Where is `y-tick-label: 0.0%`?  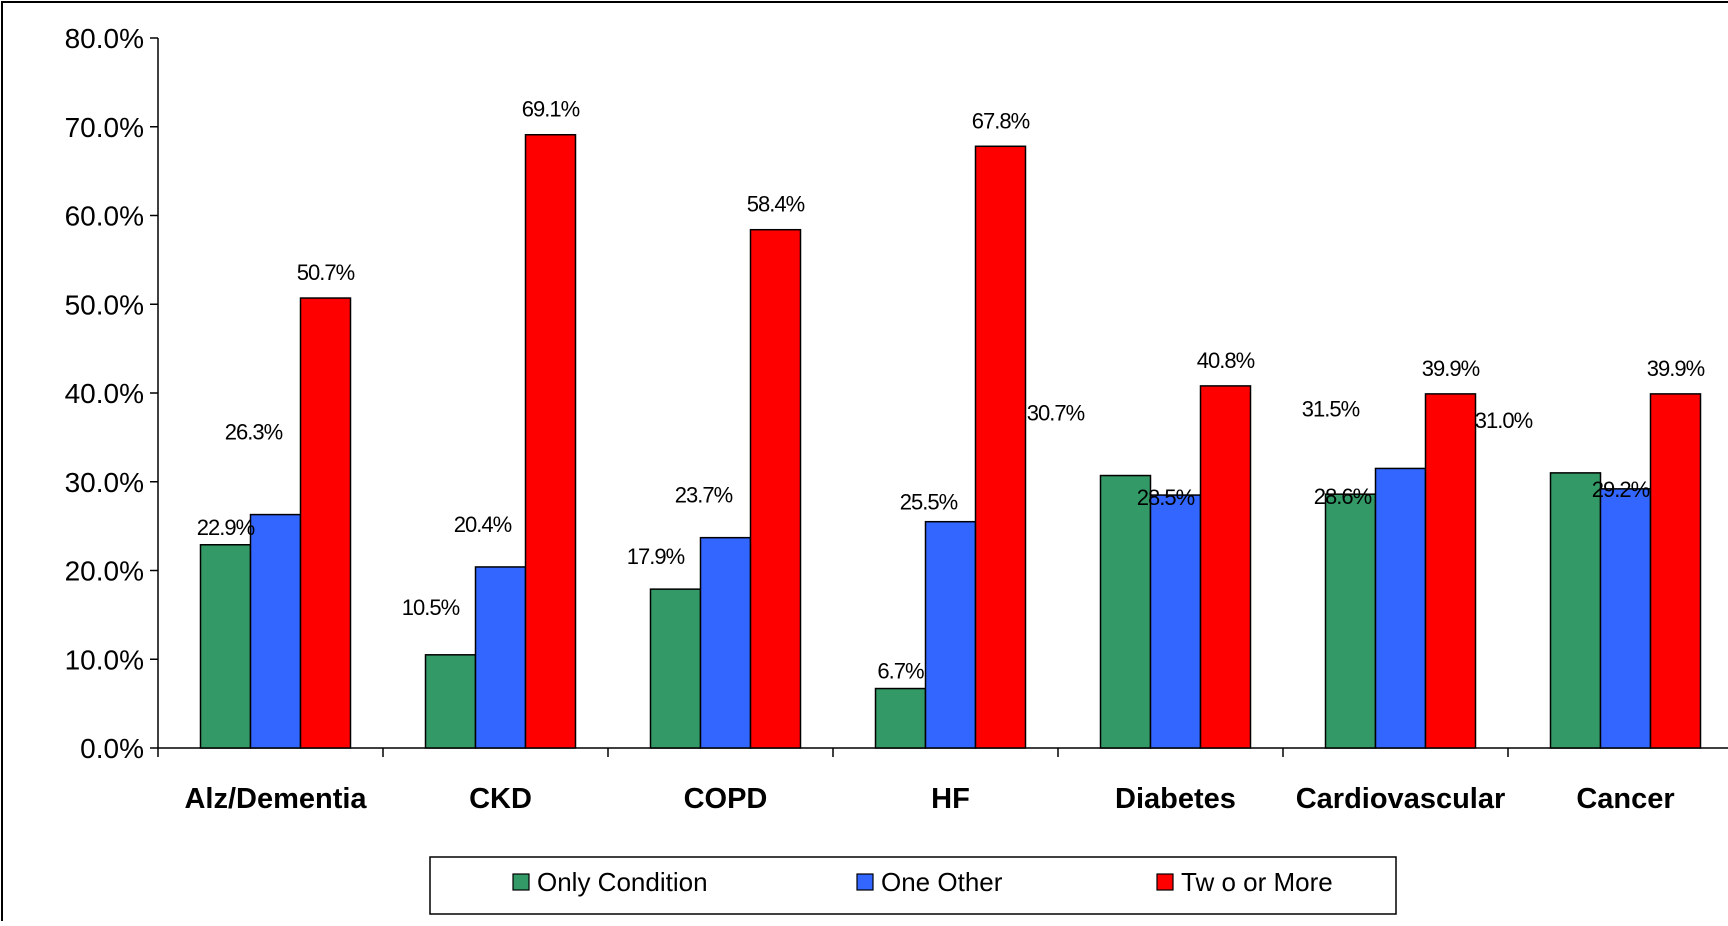
y-tick-label: 0.0% is located at coordinates (112, 748).